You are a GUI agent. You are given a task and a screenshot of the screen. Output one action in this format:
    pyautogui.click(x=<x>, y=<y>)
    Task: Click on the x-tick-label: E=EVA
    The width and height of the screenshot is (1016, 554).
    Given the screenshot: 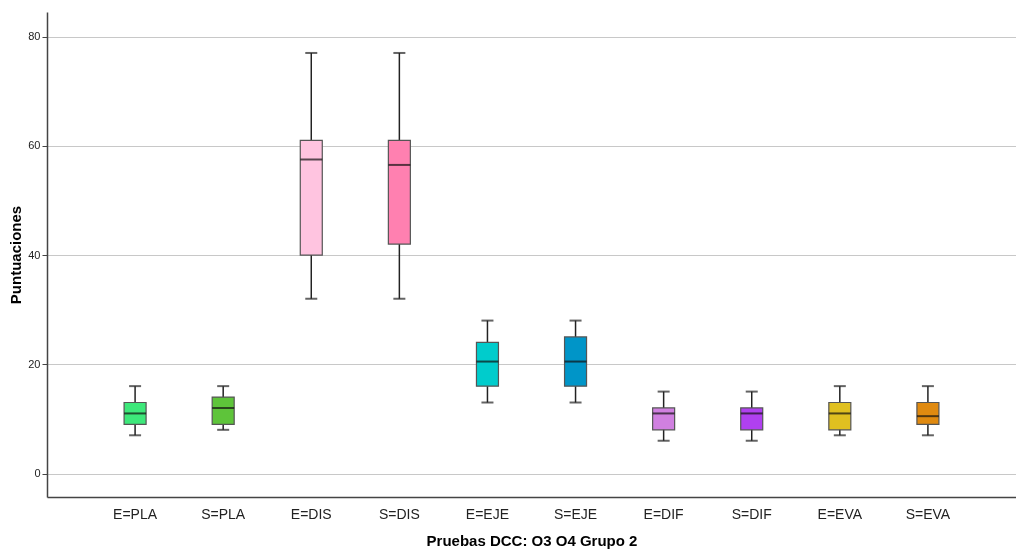 What is the action you would take?
    pyautogui.click(x=840, y=513)
    